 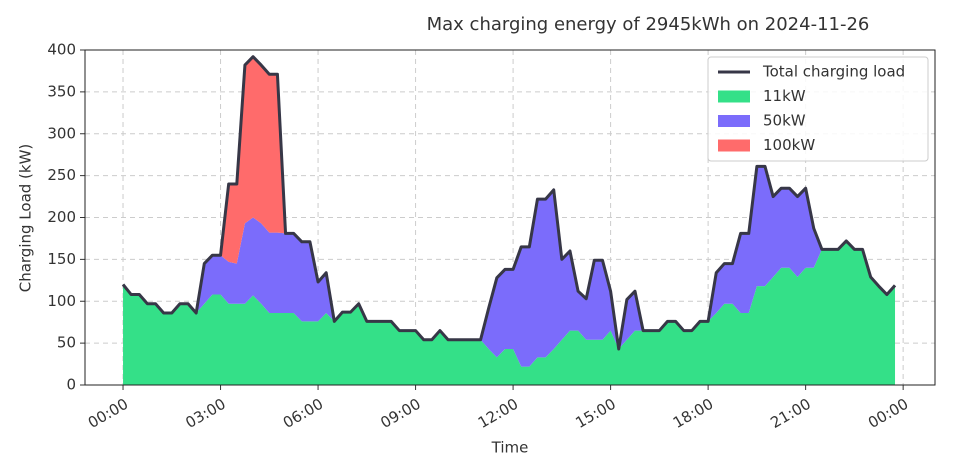 What do you see at coordinates (595, 413) in the screenshot?
I see `x-tick-label: 15:00` at bounding box center [595, 413].